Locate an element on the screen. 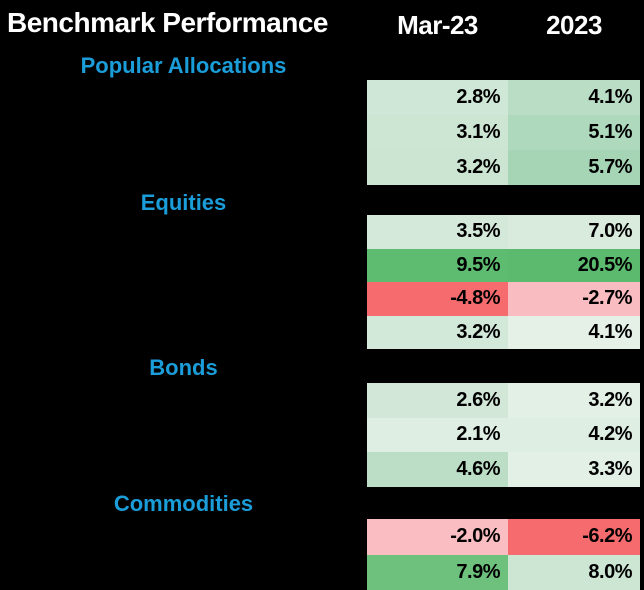 This screenshot has height=590, width=644. table-row: 3.5% 7.0% is located at coordinates (503, 232).